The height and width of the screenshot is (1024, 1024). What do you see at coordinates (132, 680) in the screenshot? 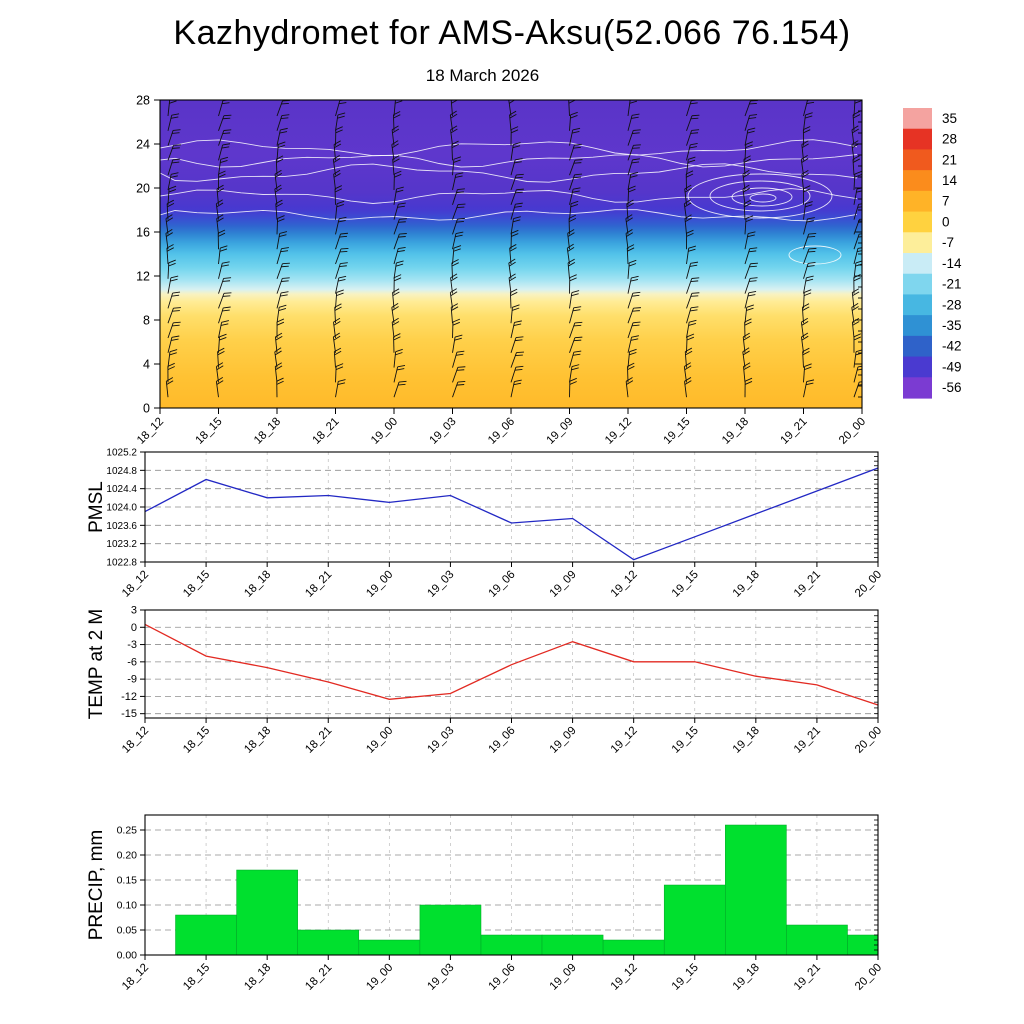
I see `svg-text: -9` at bounding box center [132, 680].